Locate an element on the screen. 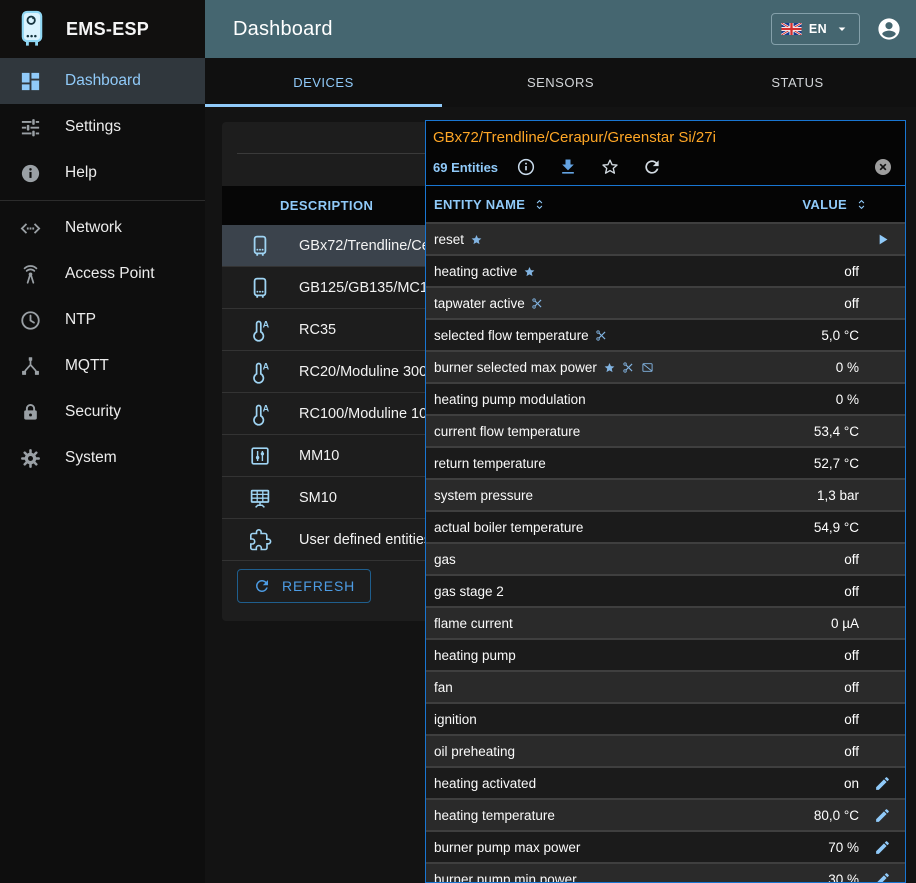 Image resolution: width=916 pixels, height=883 pixels. entity-name: return temperature is located at coordinates (490, 463).